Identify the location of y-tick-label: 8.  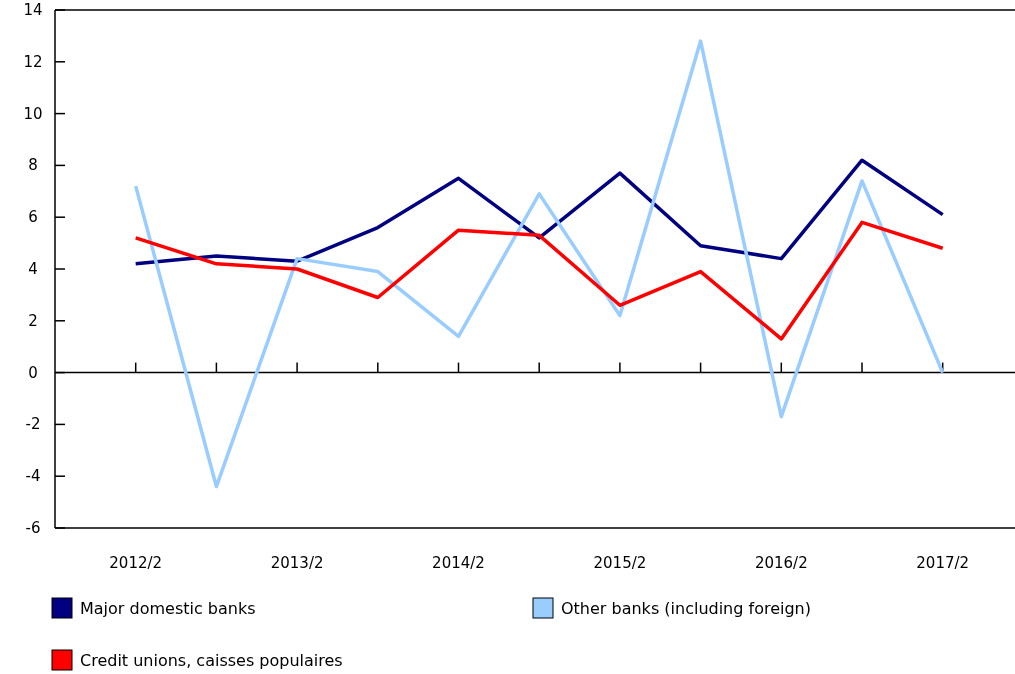
(33, 165).